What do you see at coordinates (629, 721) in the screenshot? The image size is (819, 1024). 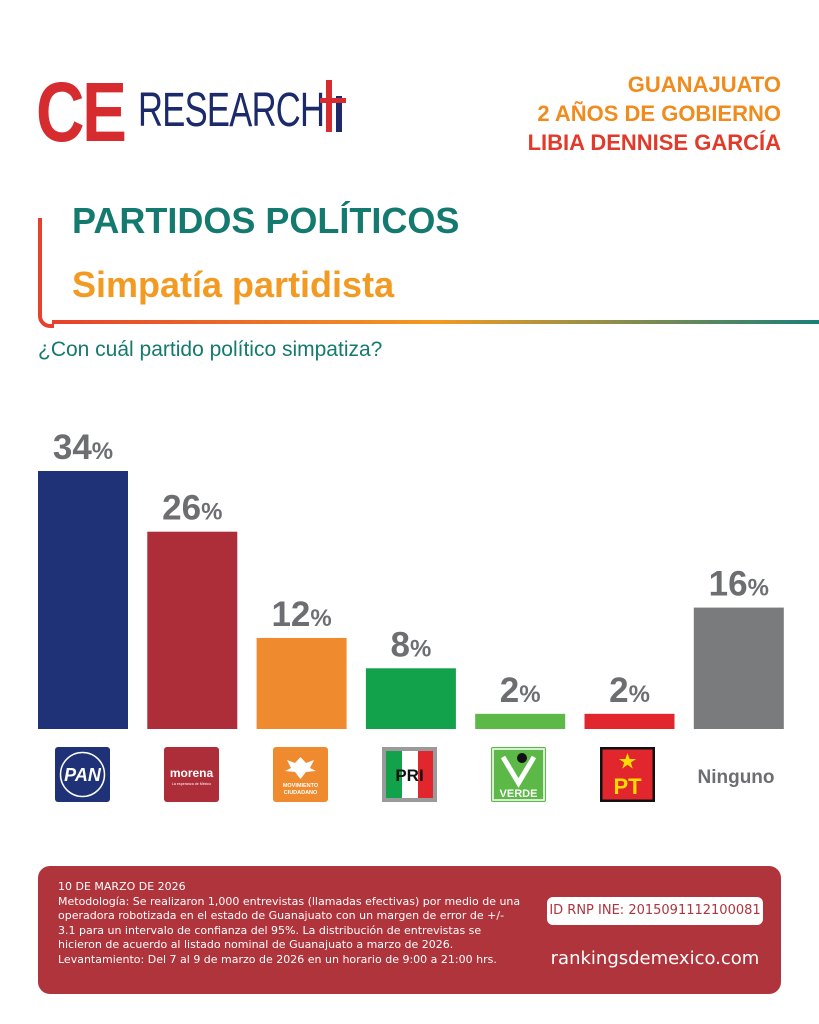 I see `bar-pt` at bounding box center [629, 721].